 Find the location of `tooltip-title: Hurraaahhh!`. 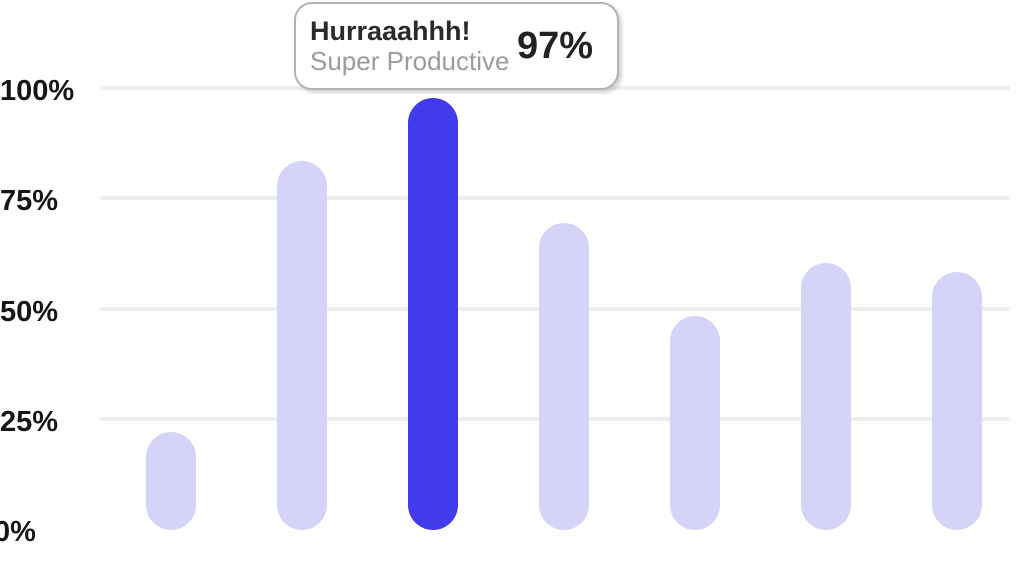

tooltip-title: Hurraaahhh! is located at coordinates (390, 30).